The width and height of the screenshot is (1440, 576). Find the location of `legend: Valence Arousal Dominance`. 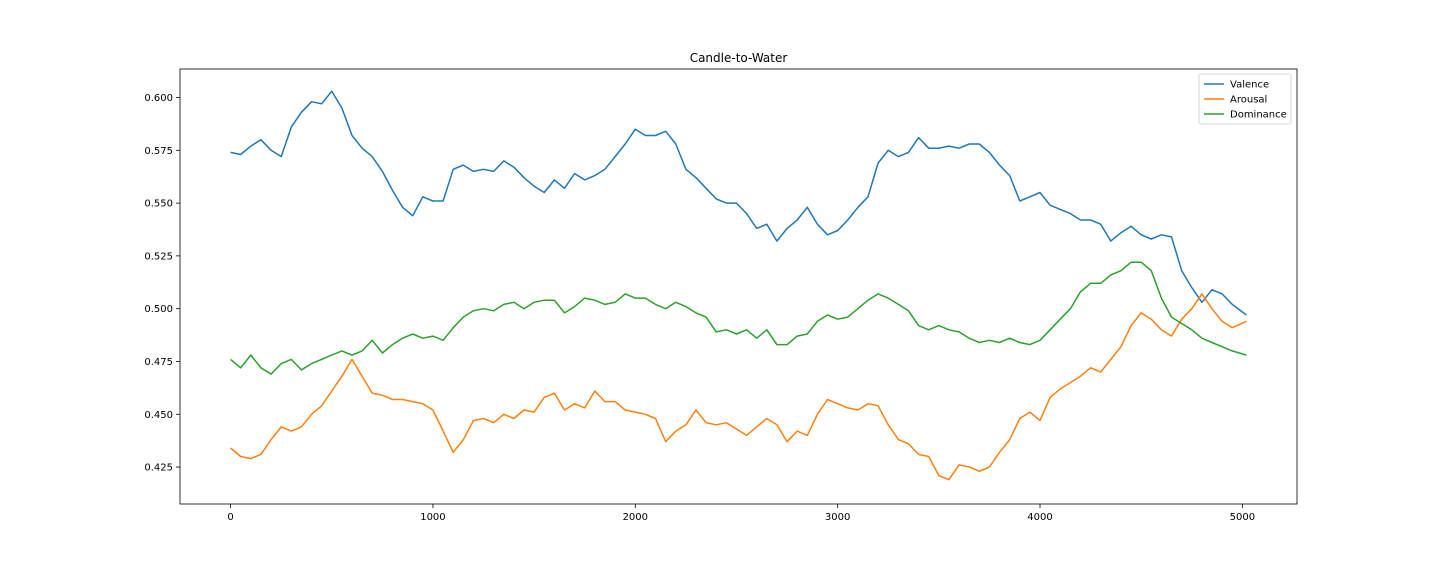

legend: Valence Arousal Dominance is located at coordinates (1245, 99).